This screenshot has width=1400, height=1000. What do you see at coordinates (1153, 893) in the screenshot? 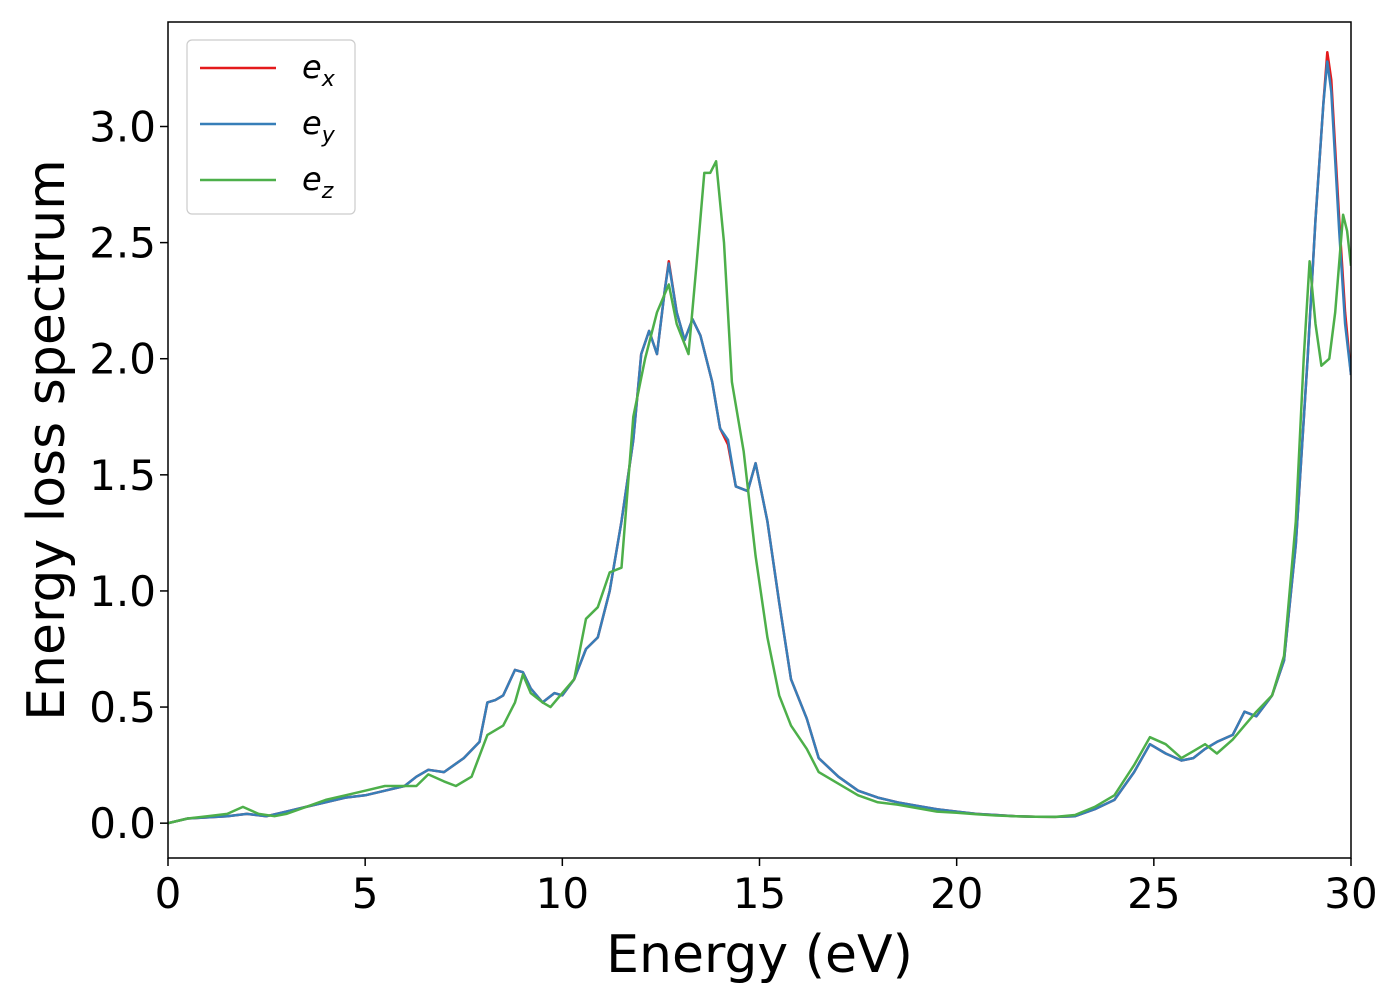
I see `x-tick-label: 25` at bounding box center [1153, 893].